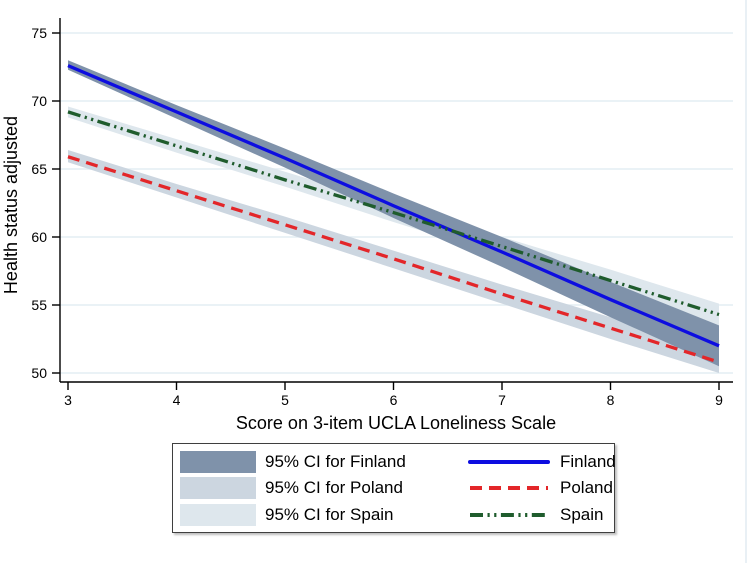  I want to click on x-tick-label: 7, so click(502, 400).